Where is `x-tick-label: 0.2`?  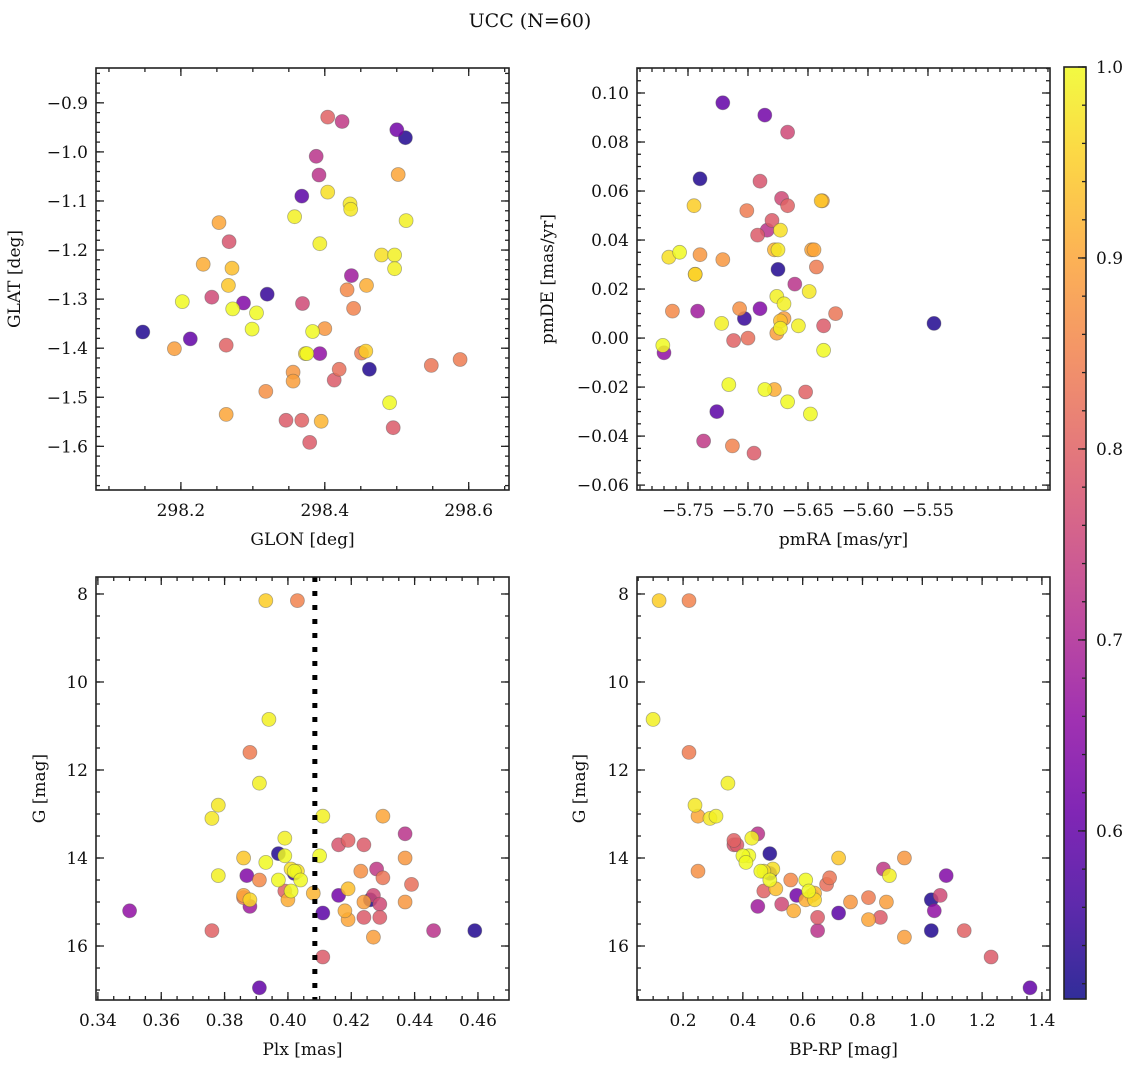 x-tick-label: 0.2 is located at coordinates (683, 1021).